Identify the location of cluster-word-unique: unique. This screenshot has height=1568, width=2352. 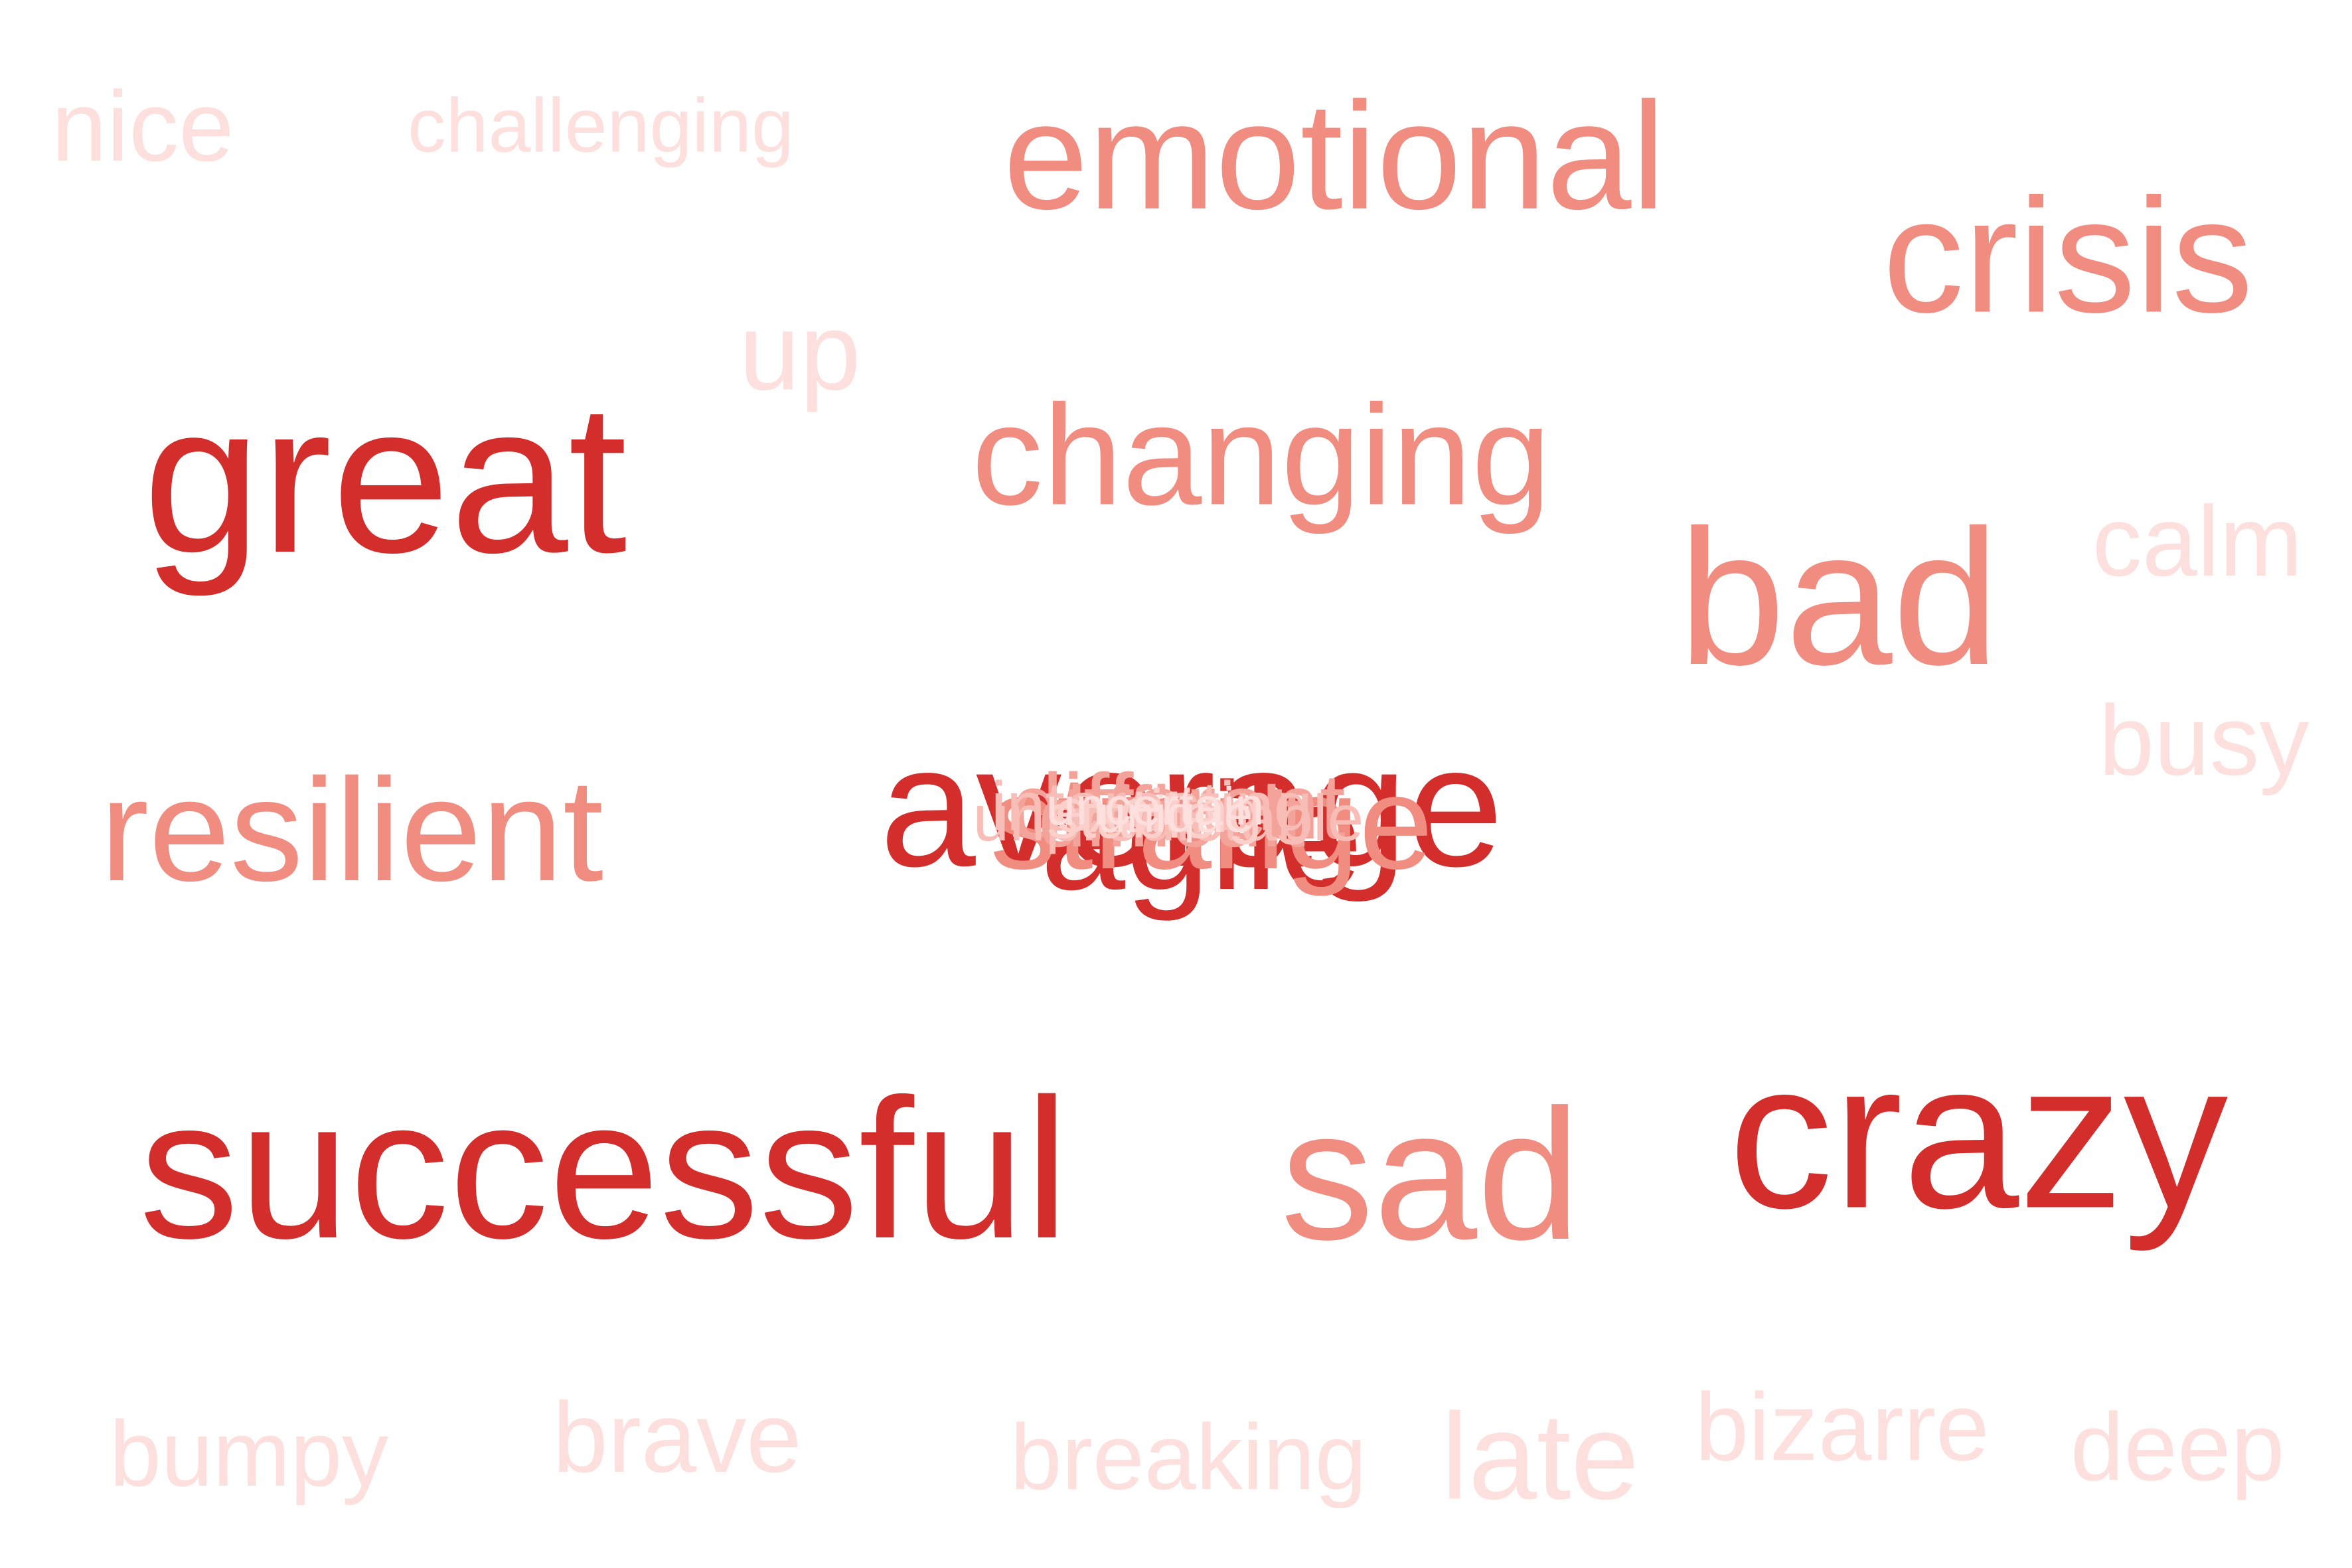
(1175, 814).